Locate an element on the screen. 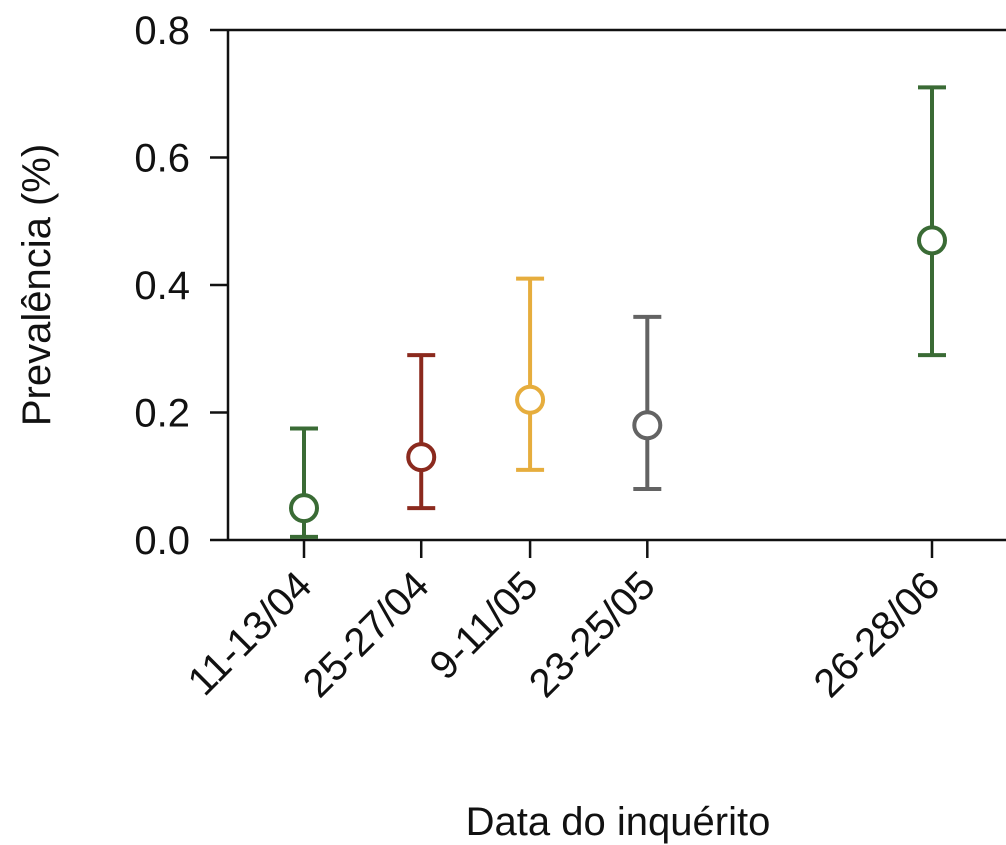  y-axis-title: Prevalência (%) is located at coordinates (37, 285).